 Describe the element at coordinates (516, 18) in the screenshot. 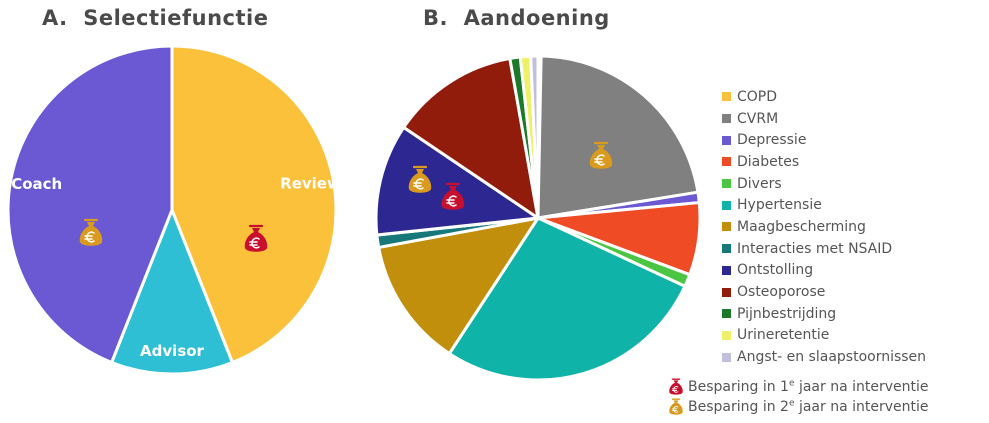

I see `chart-b-title: B. Aandoening` at that location.